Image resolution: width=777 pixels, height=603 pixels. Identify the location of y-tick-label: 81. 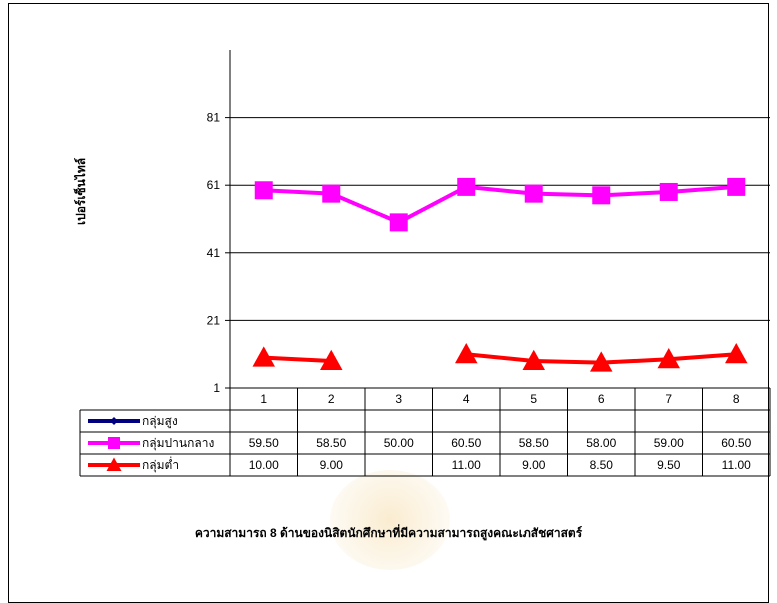
(214, 118).